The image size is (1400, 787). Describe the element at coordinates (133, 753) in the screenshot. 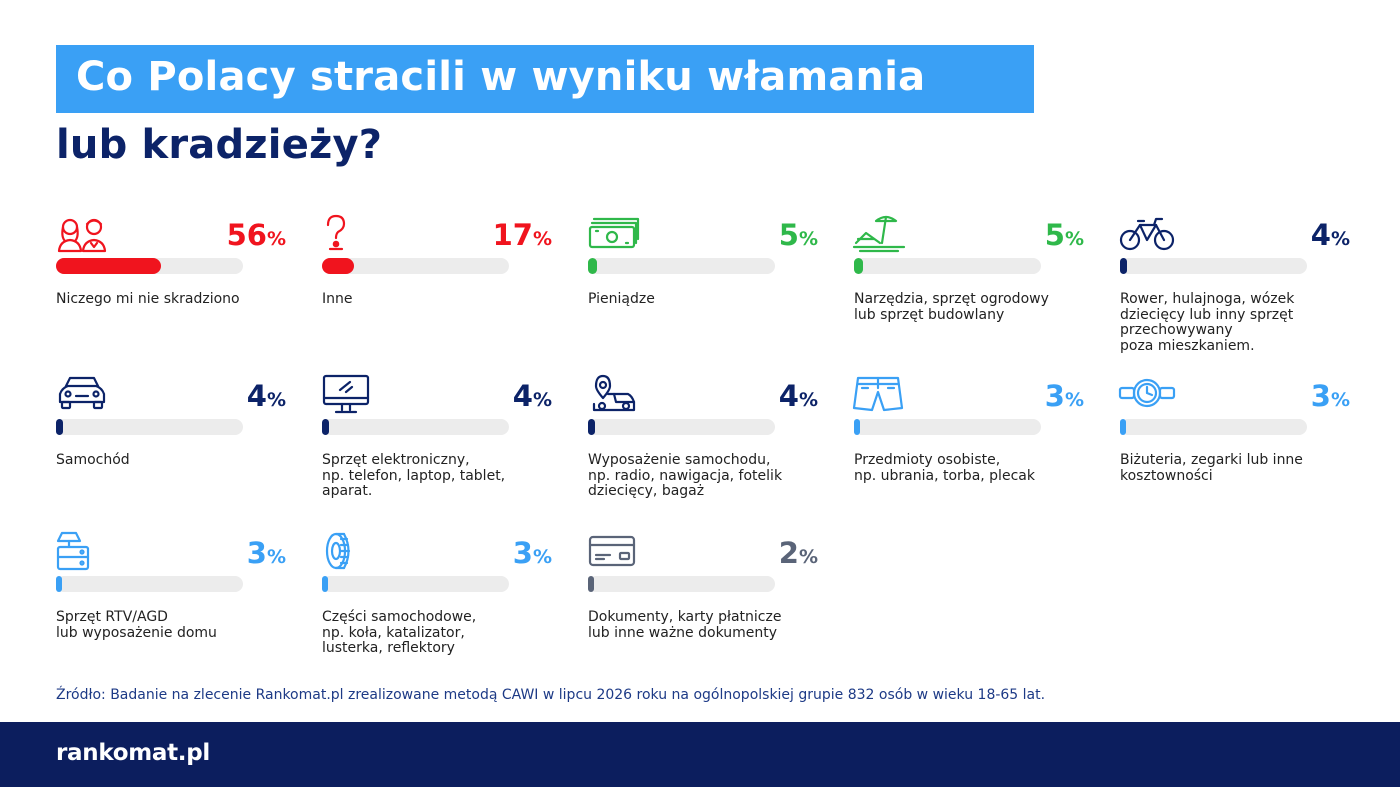

I see `logo: rankomat.pl` at that location.